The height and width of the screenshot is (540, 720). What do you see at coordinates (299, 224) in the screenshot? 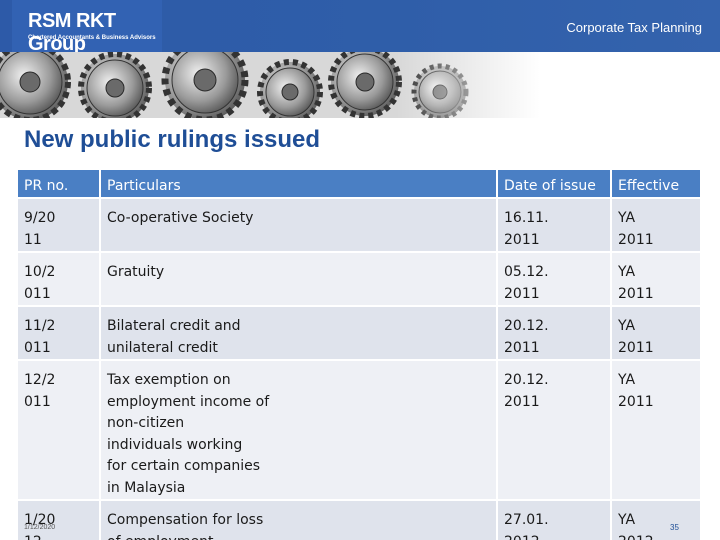
I see `particulars-cell: Co-operative Society` at bounding box center [299, 224].